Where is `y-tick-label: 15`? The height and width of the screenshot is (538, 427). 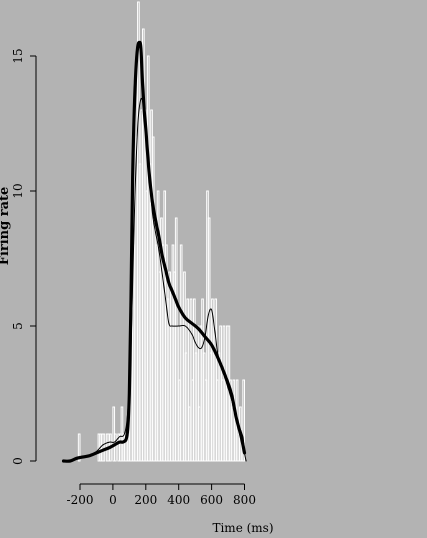 y-tick-label: 15 is located at coordinates (18, 55).